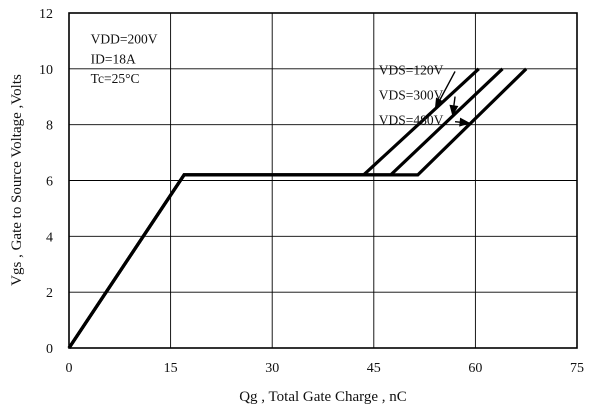  Describe the element at coordinates (323, 397) in the screenshot. I see `x-axis-label: Qg , Total Gate Charge , nC` at that location.